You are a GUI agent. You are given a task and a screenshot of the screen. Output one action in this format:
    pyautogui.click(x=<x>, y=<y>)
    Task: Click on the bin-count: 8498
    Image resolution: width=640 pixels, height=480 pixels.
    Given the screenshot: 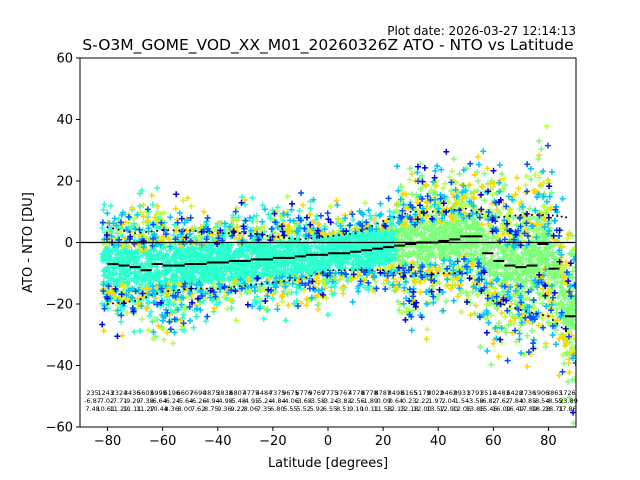 What is the action you would take?
    pyautogui.click(x=396, y=393)
    